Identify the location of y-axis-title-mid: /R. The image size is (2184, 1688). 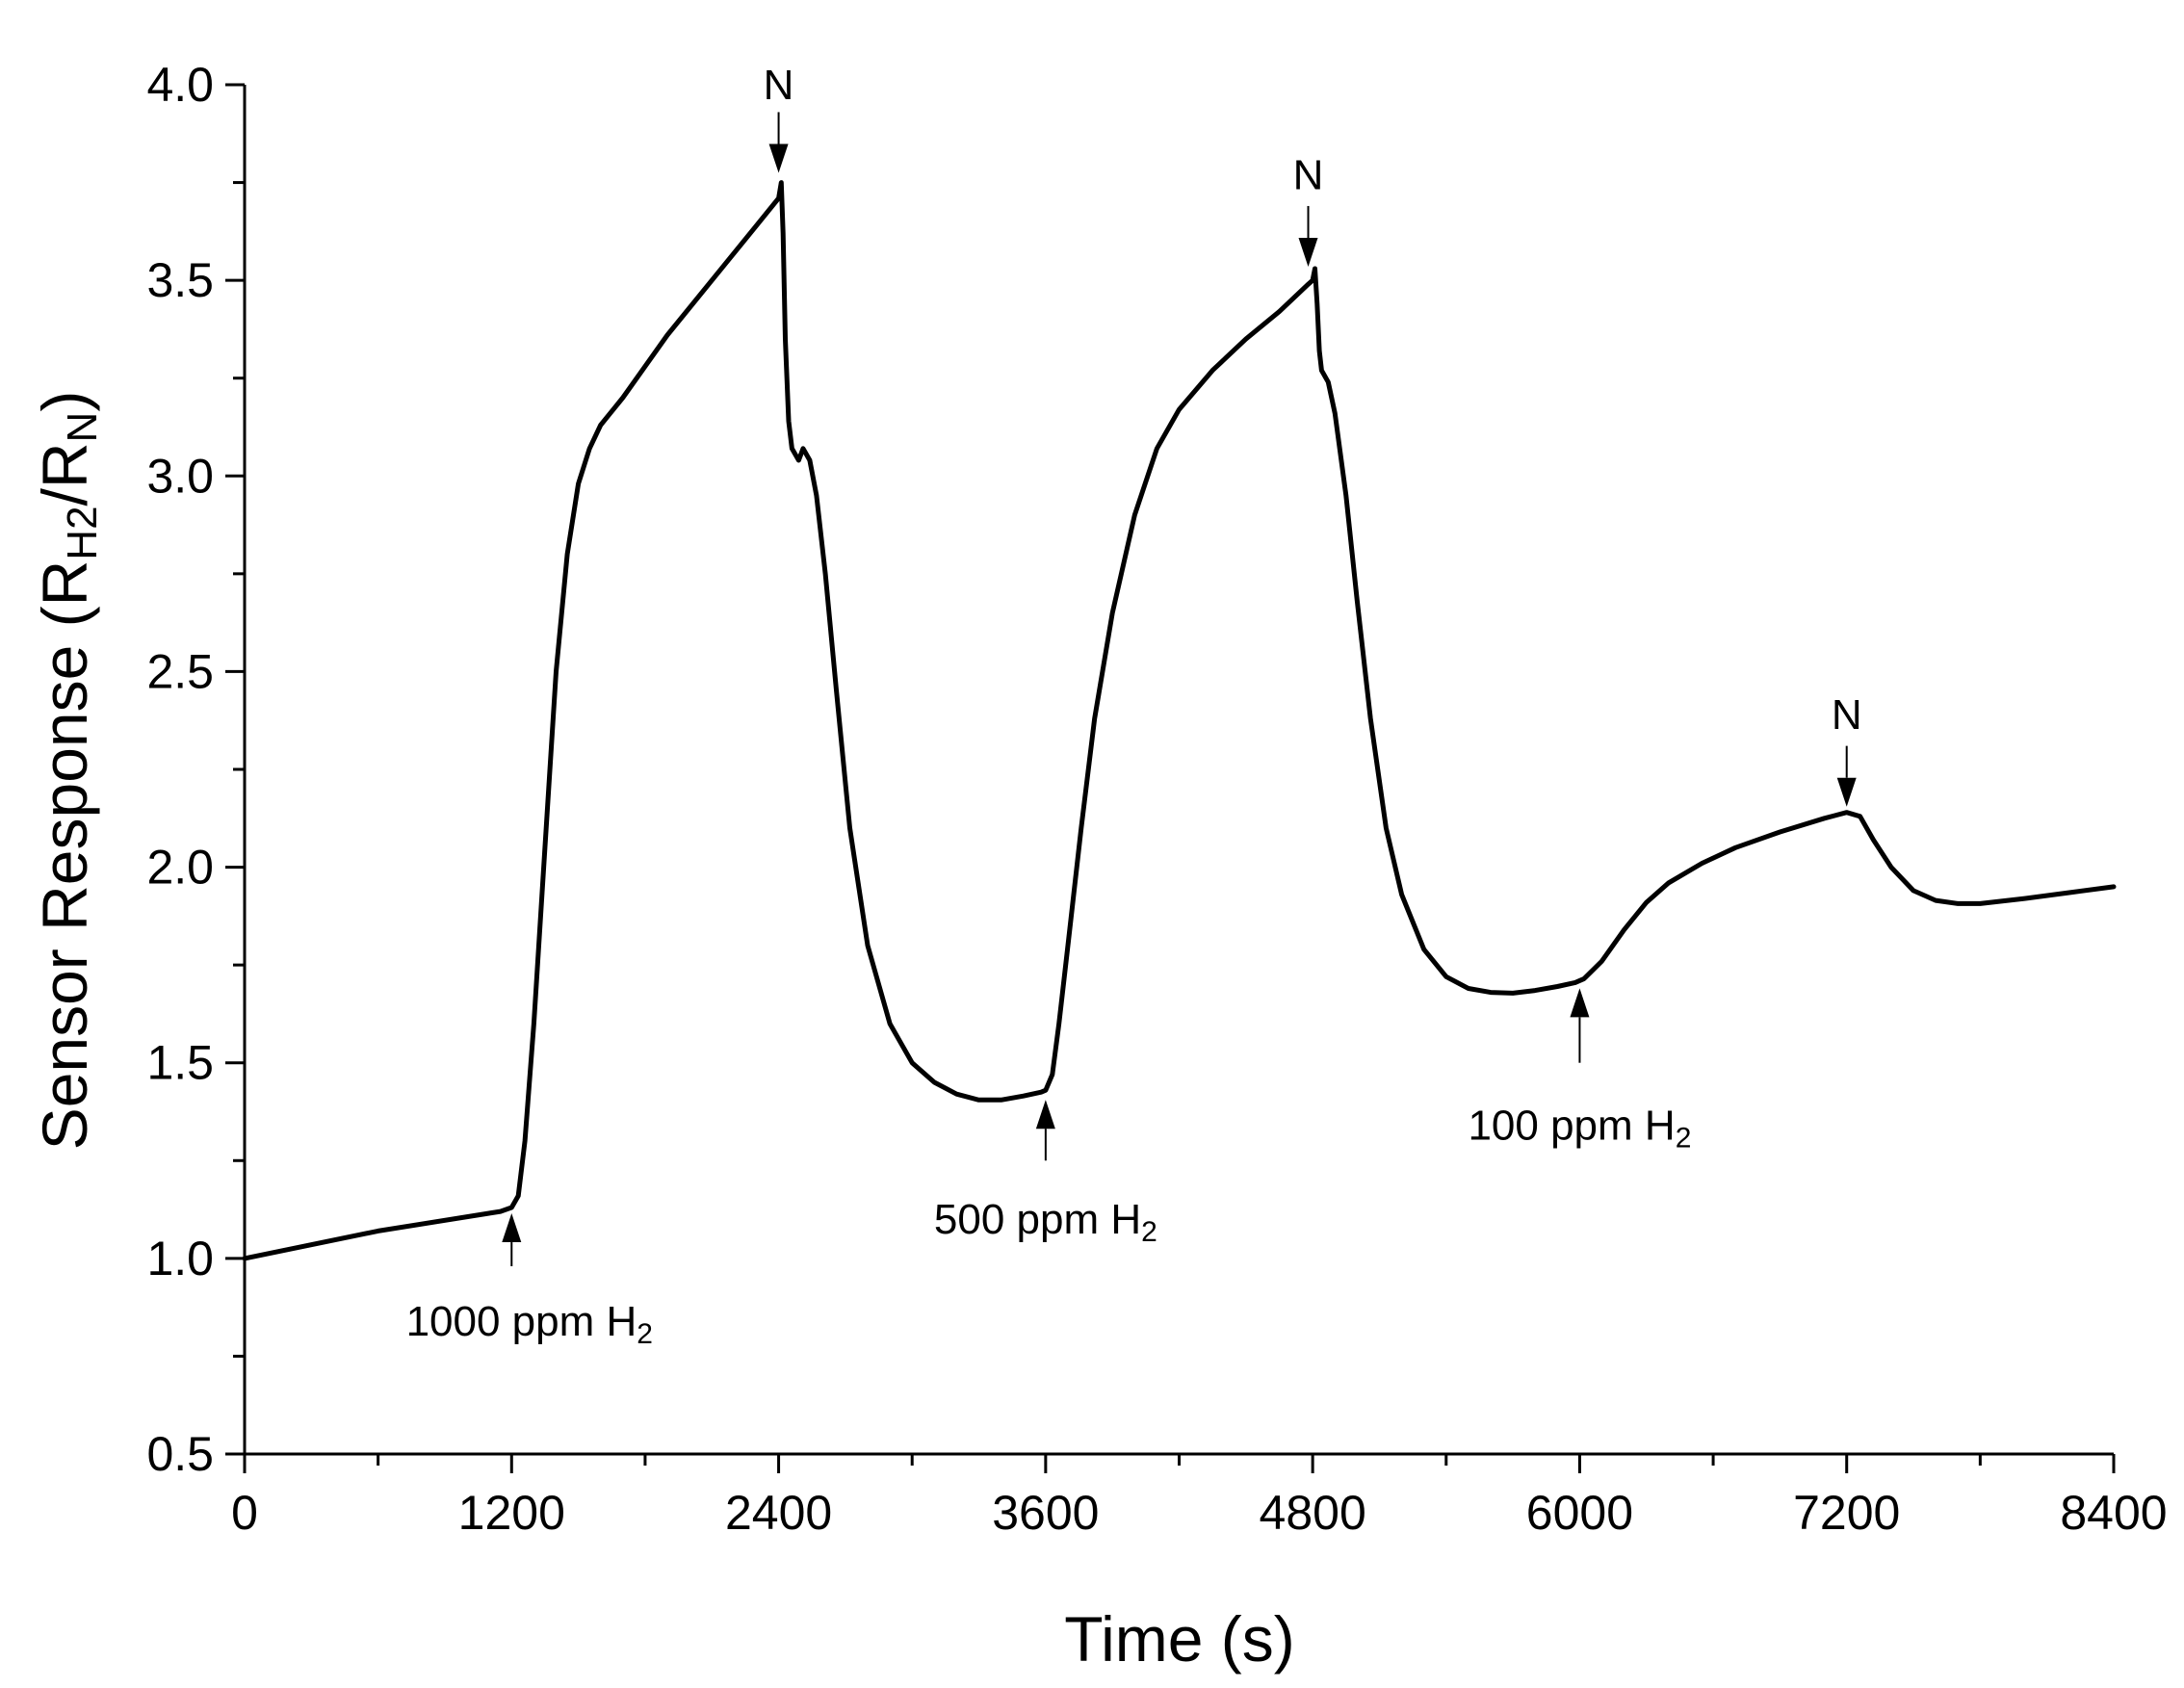
(64, 474).